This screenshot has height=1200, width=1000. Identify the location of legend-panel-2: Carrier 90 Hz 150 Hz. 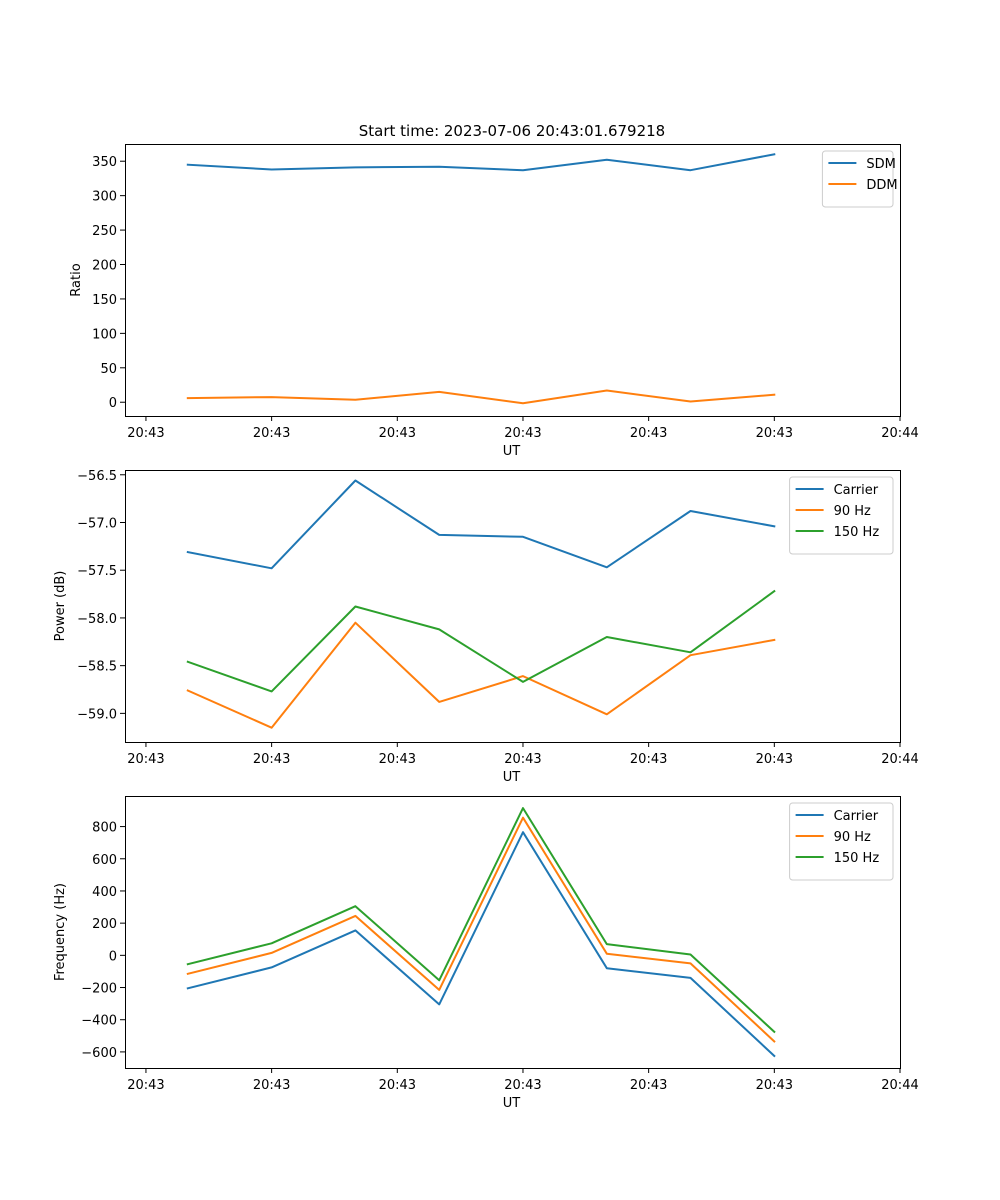
(841, 515).